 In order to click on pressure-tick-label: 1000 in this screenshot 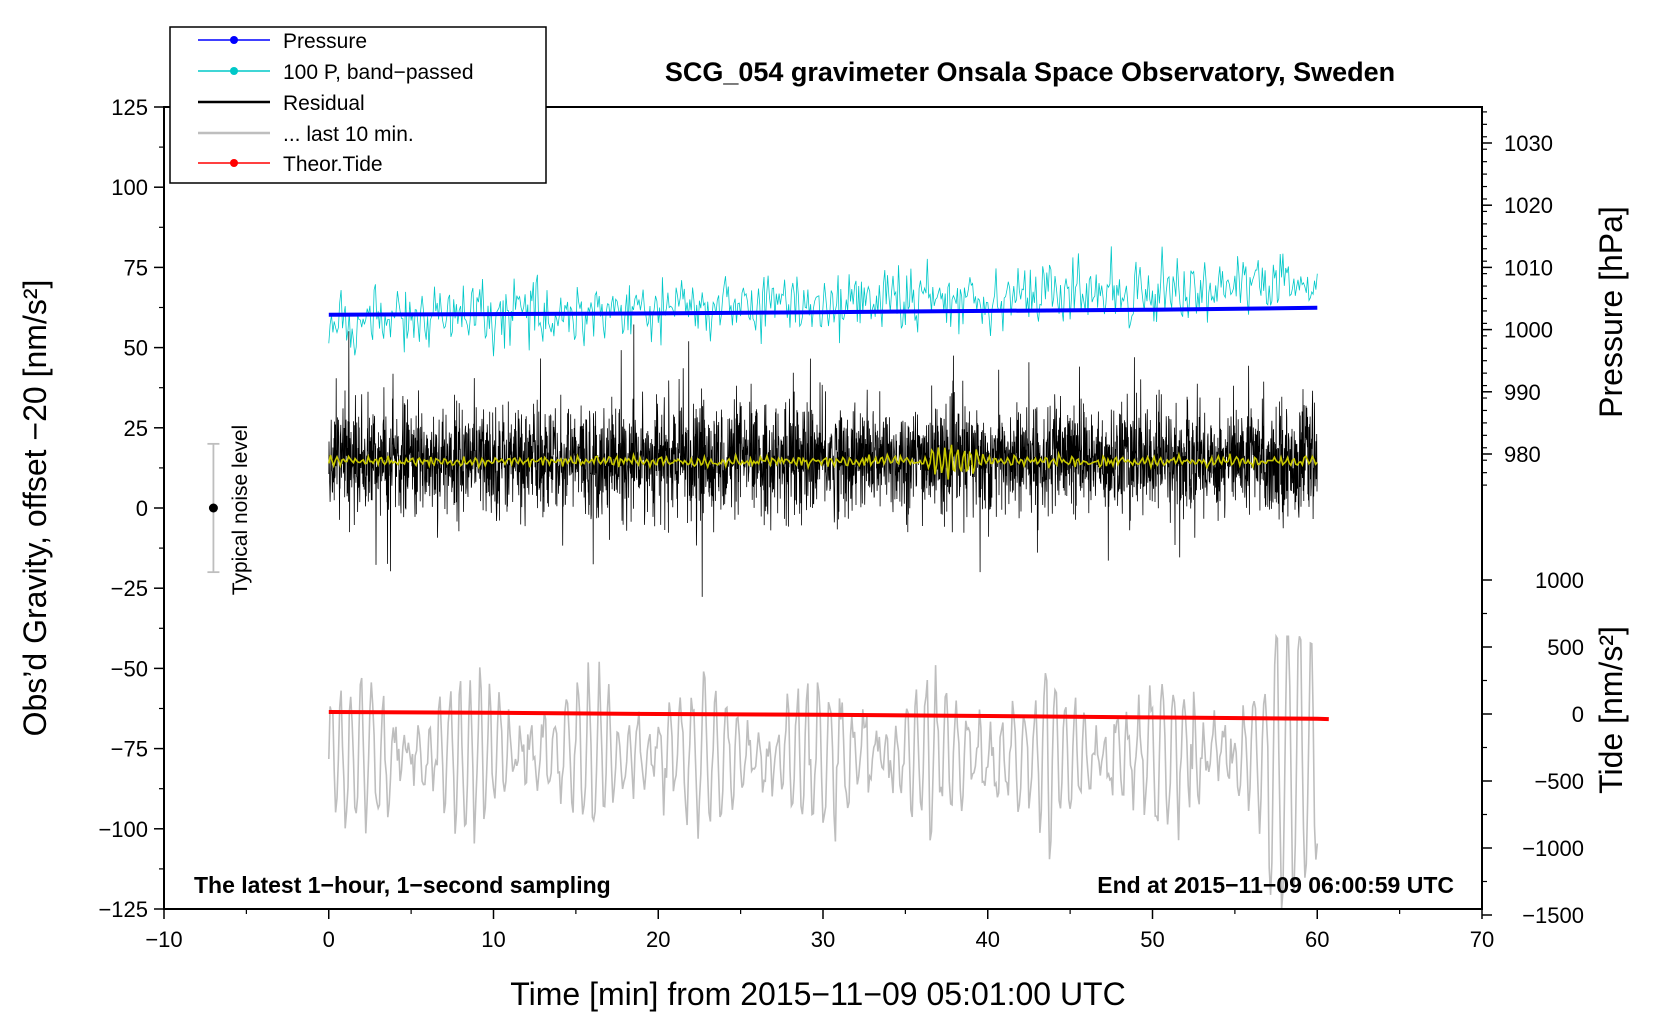, I will do `click(1528, 330)`.